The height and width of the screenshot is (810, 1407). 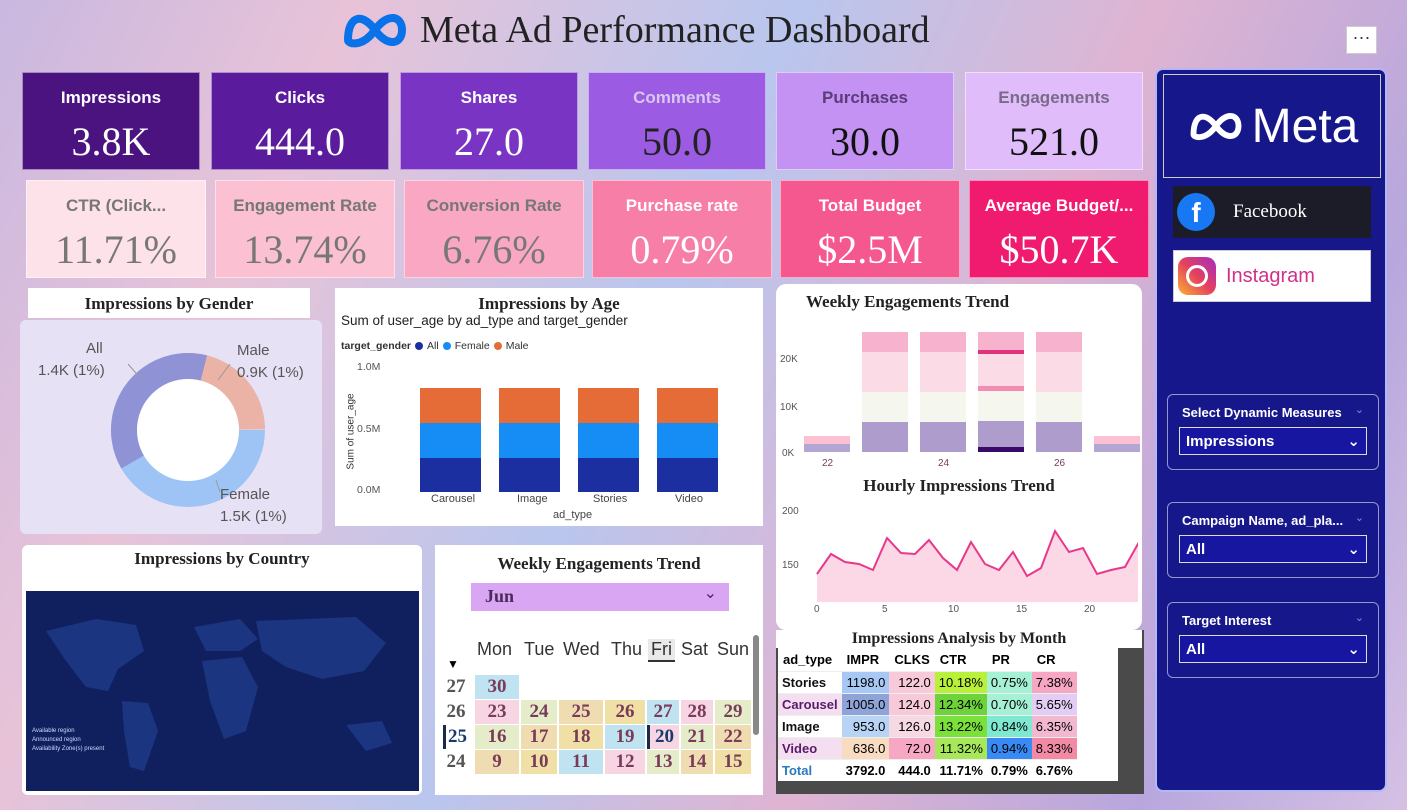 I want to click on calendar-date-cell: 26, so click(x=625, y=712).